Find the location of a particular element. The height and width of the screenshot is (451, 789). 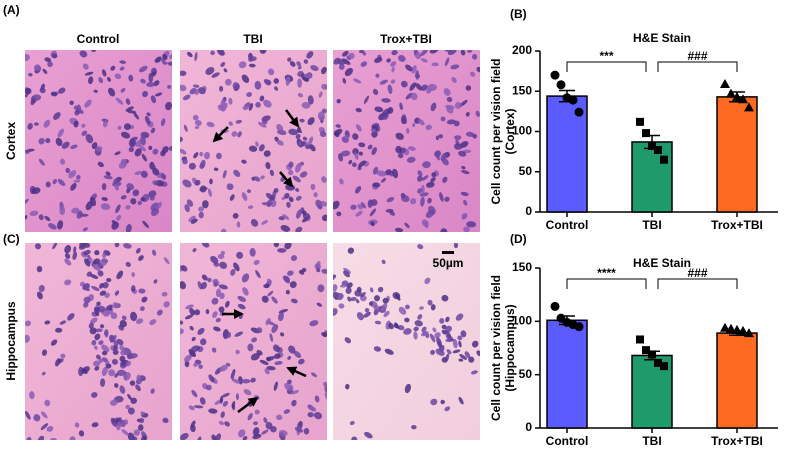

chart-title: H&E Stain is located at coordinates (662, 38).